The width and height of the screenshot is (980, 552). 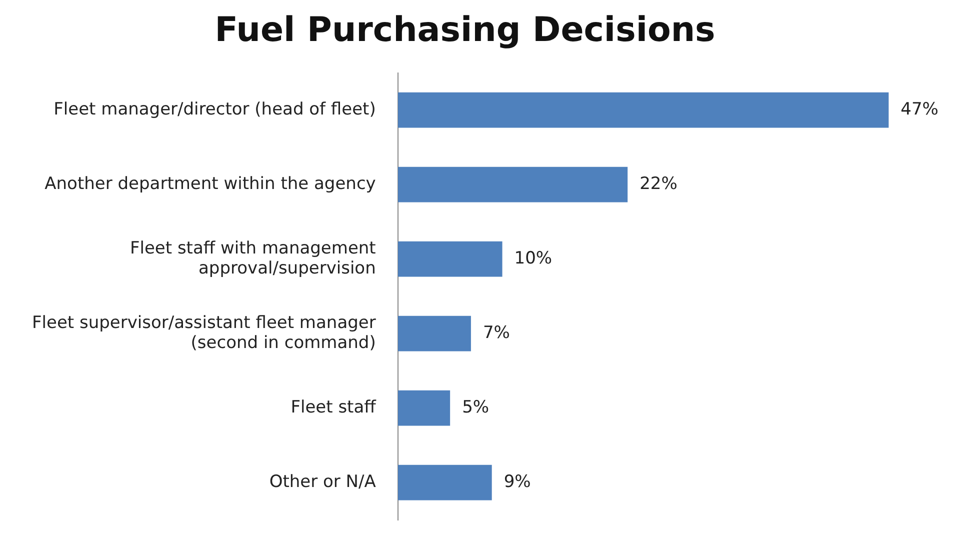 I want to click on data-label: 7%, so click(x=496, y=332).